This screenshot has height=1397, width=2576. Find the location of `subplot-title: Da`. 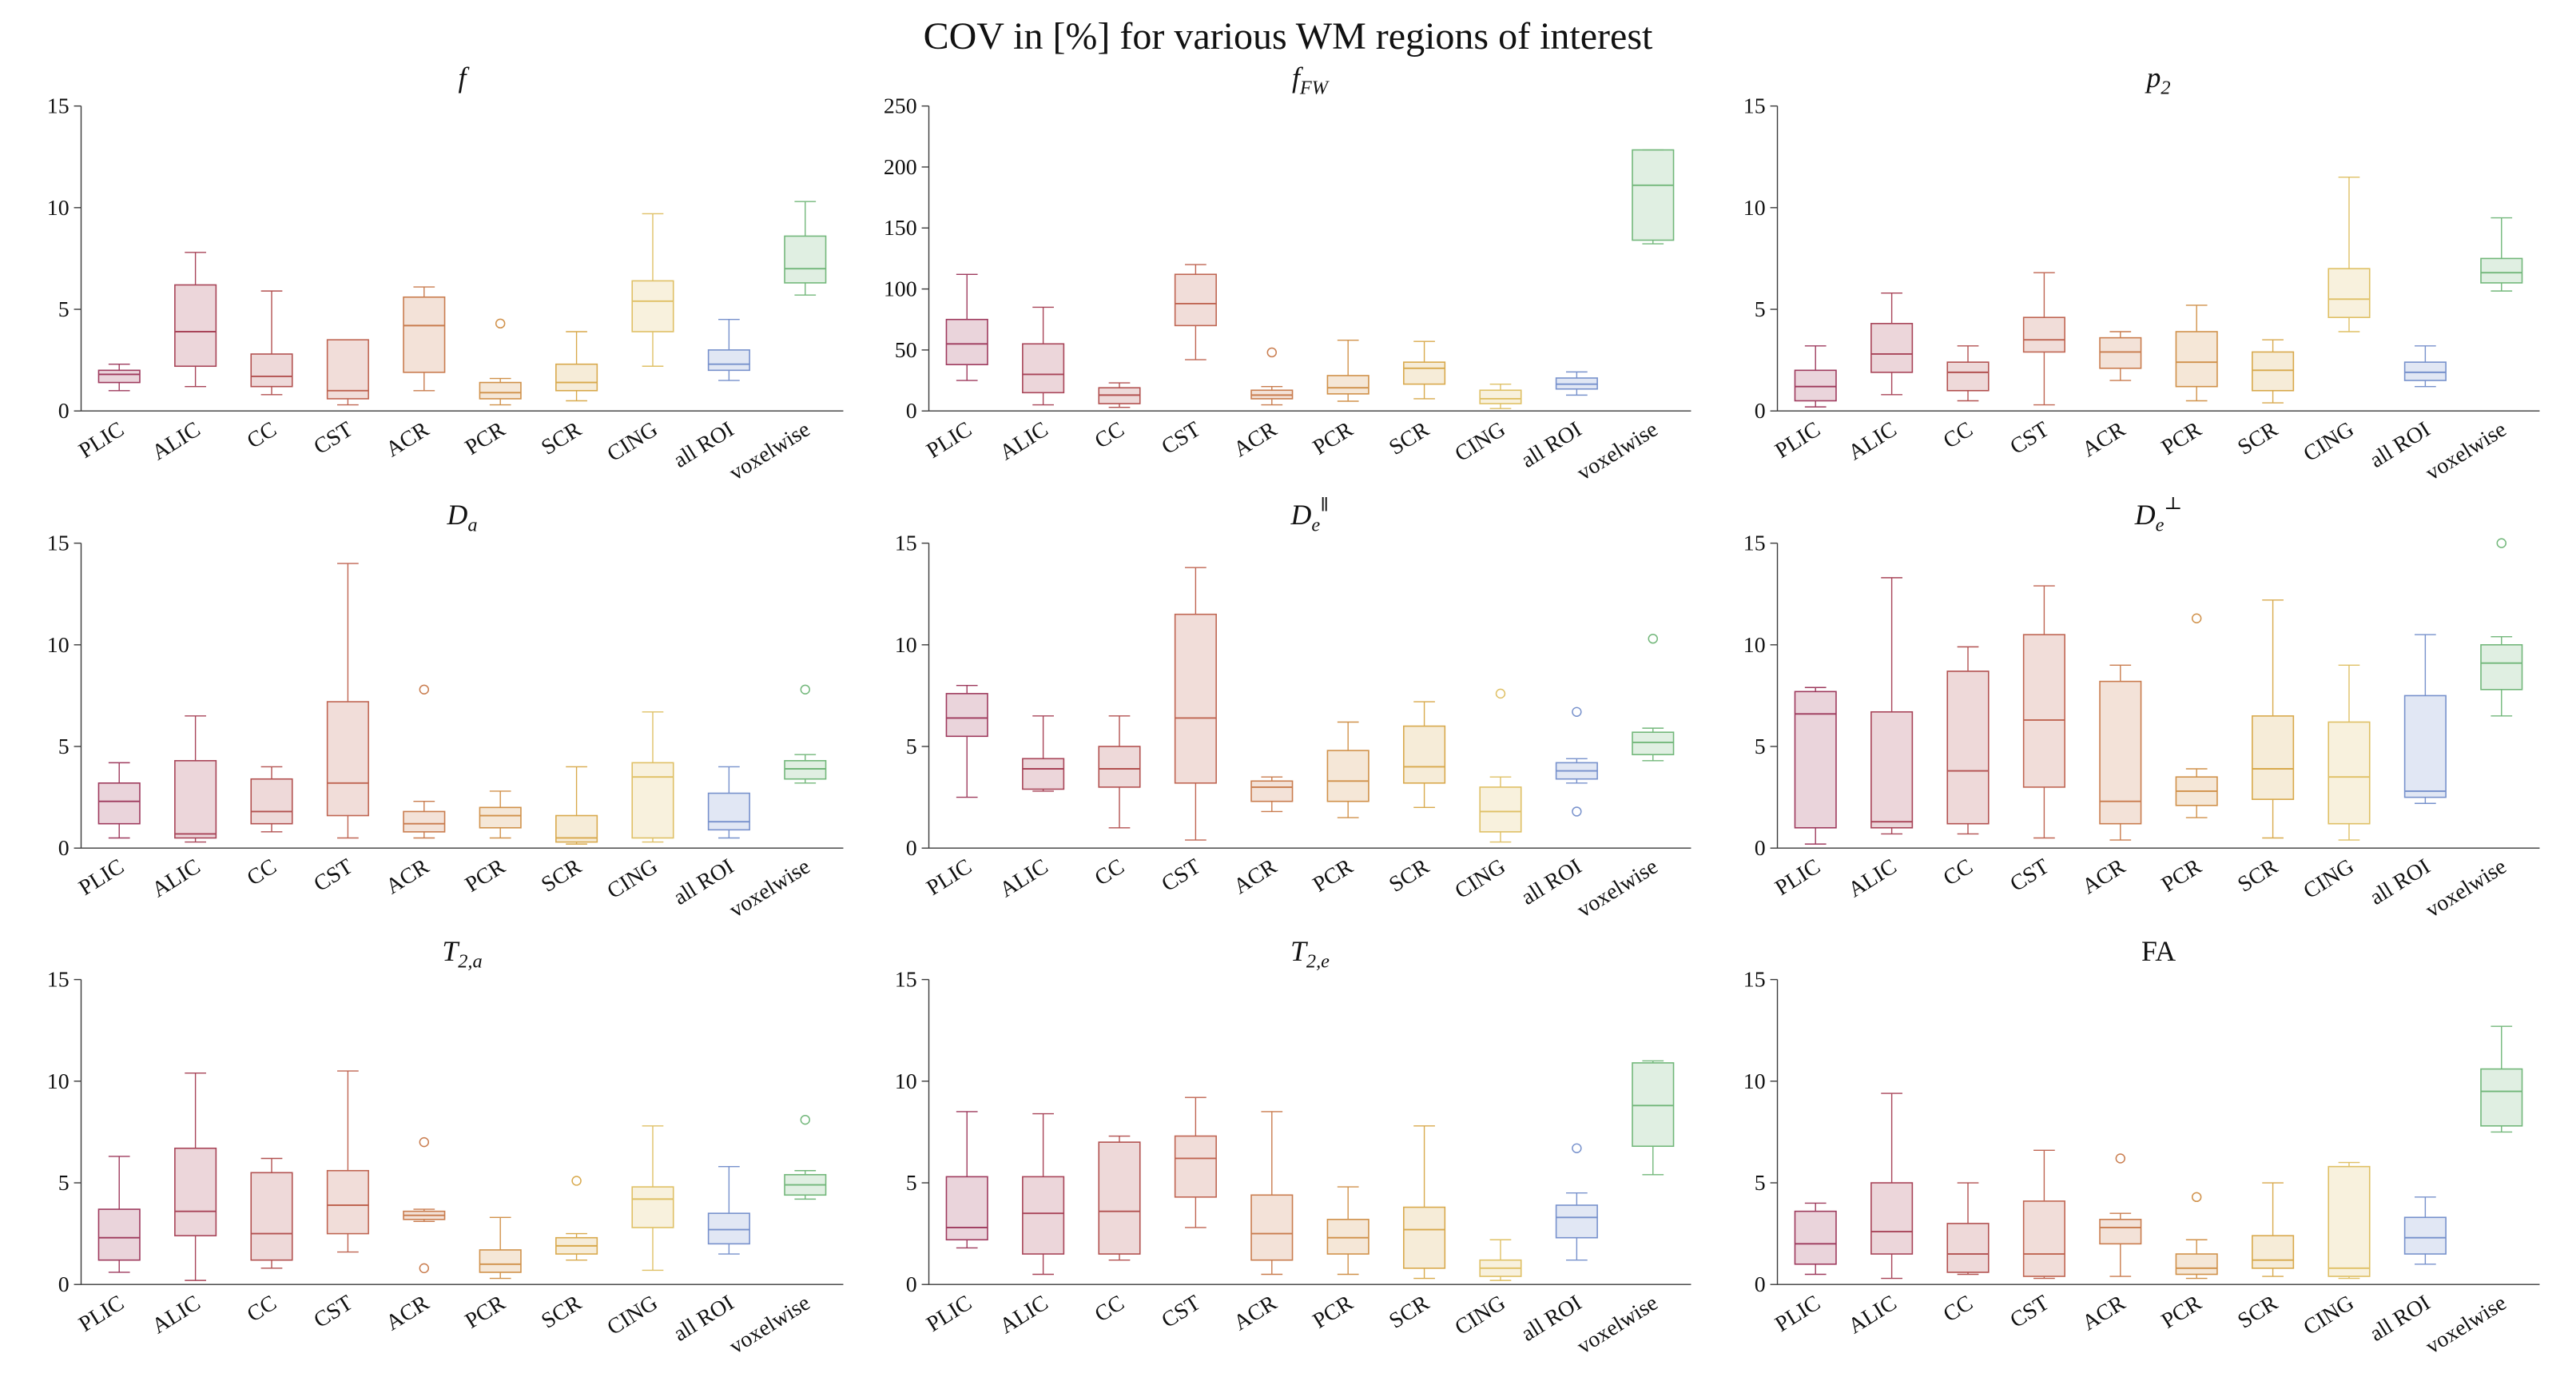

subplot-title: Da is located at coordinates (461, 516).